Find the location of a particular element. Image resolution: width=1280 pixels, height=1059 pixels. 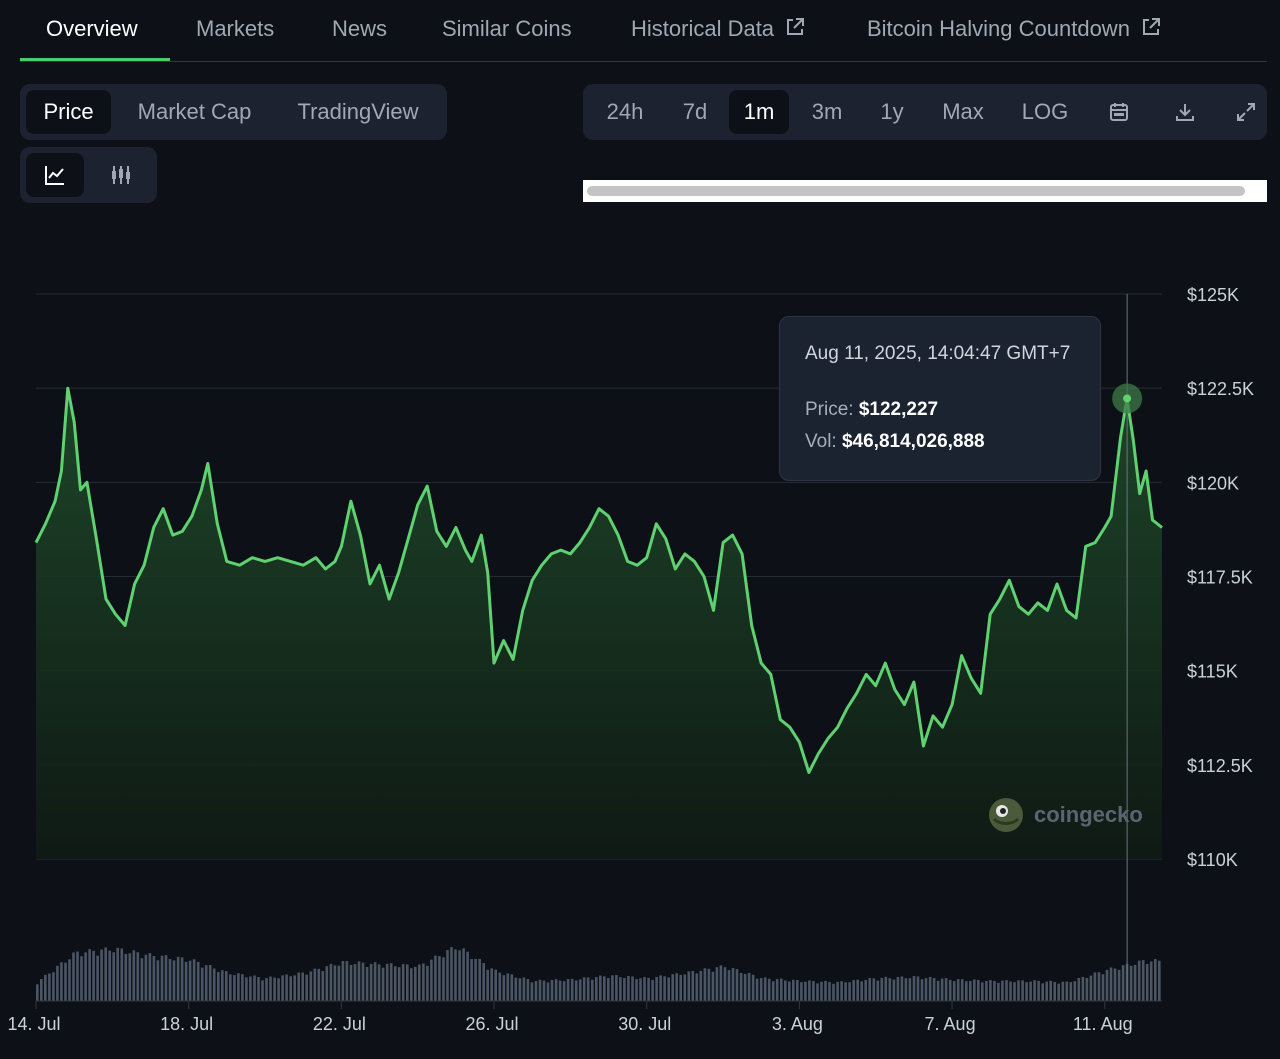

y-tick-label: $120K is located at coordinates (1213, 483).